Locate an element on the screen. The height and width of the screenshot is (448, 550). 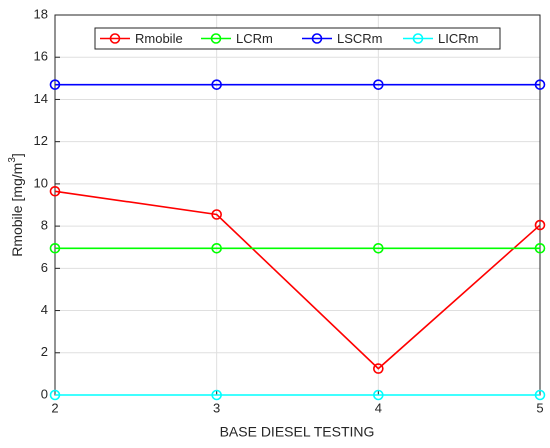
legend-box is located at coordinates (297, 38).